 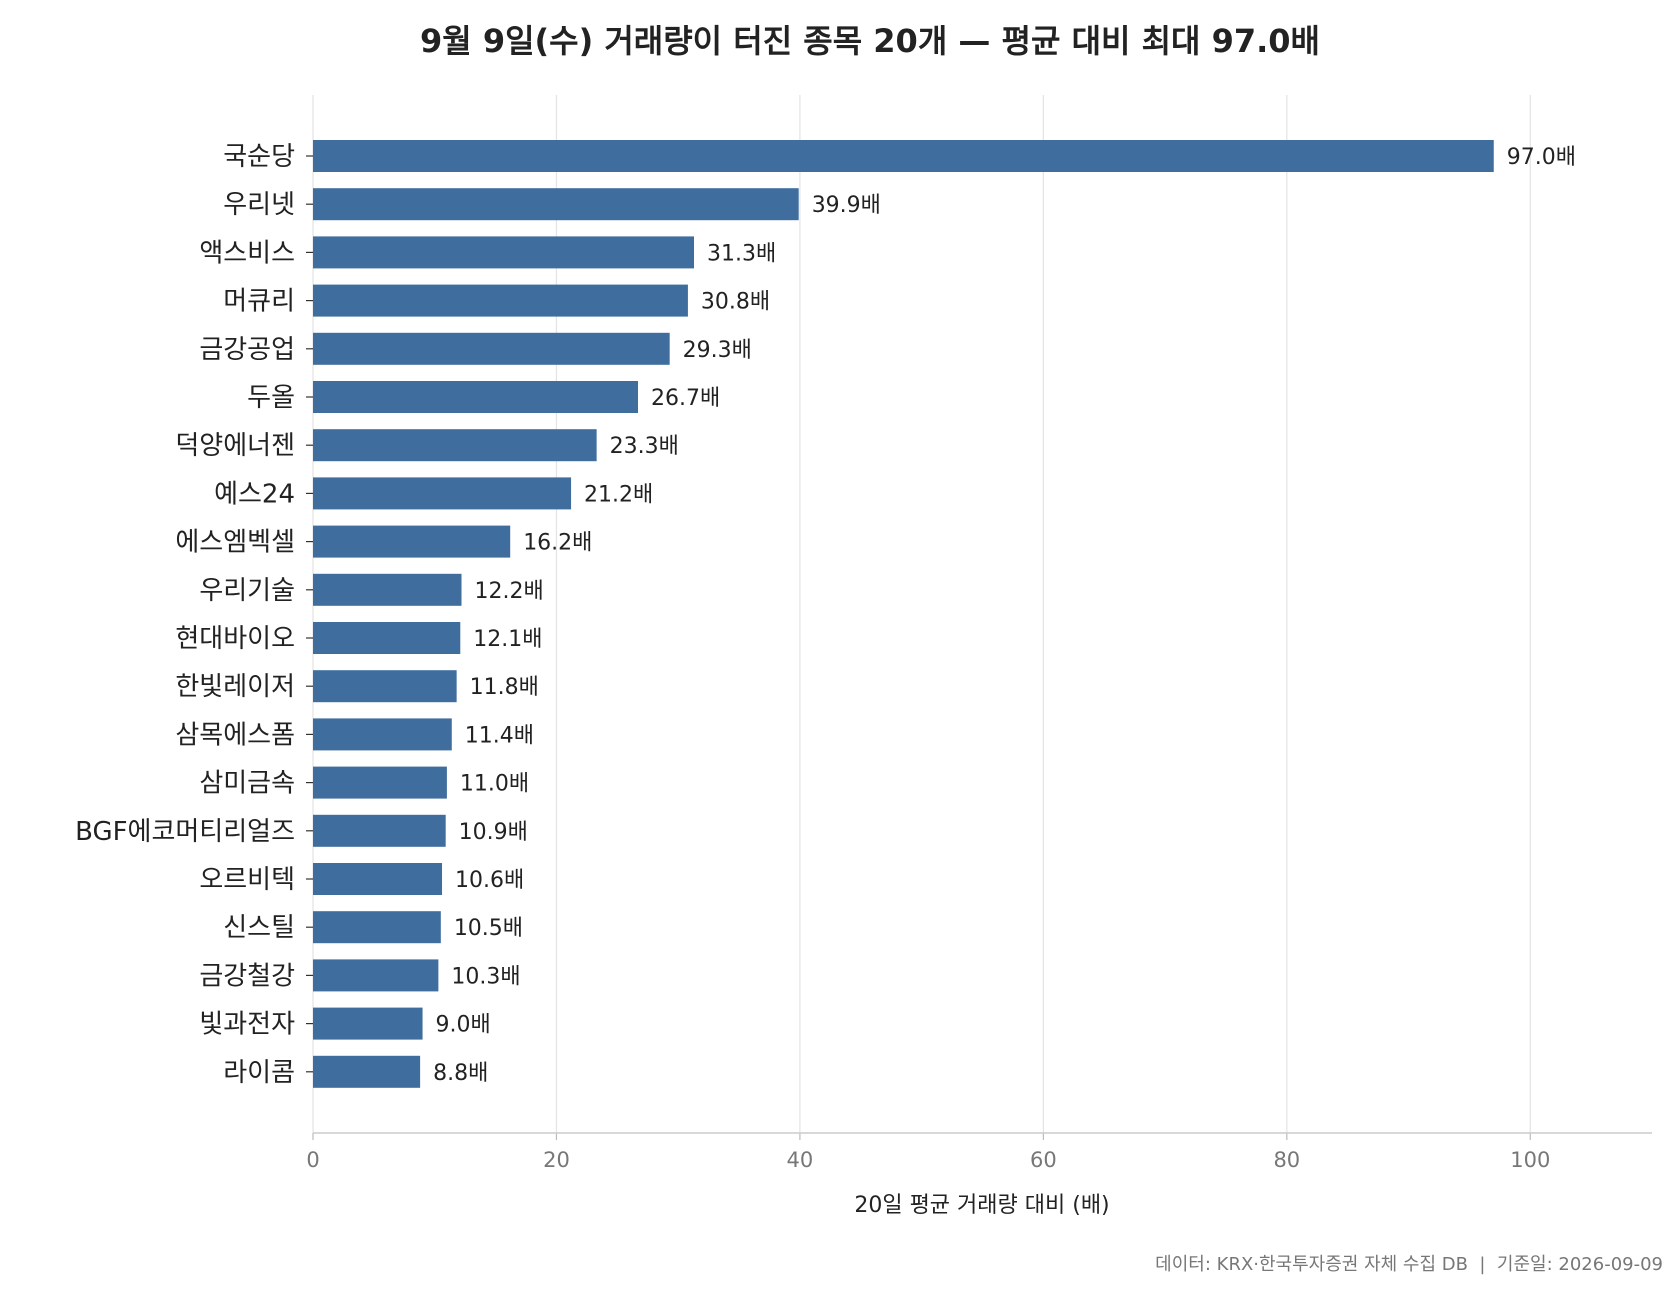 What do you see at coordinates (685, 398) in the screenshot?
I see `bar-value-label-6: 26.7배` at bounding box center [685, 398].